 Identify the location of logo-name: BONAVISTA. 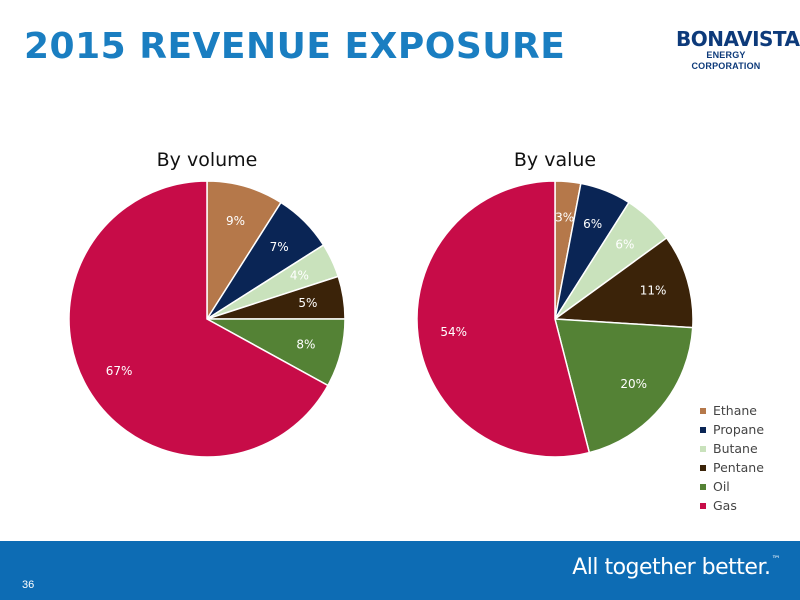
(738, 39).